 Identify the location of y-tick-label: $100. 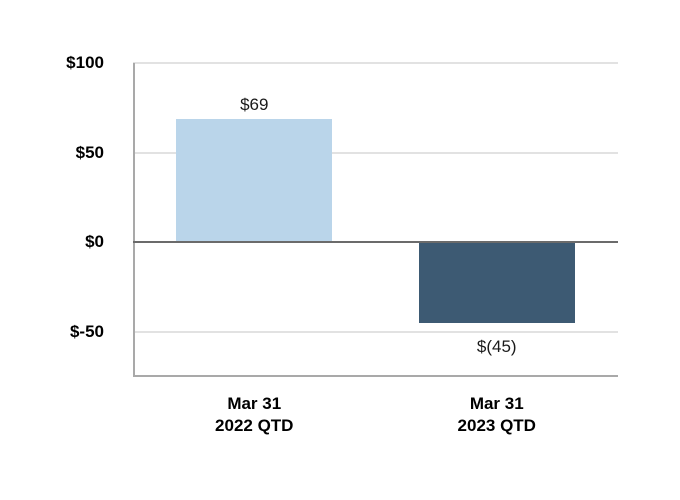
(85, 62).